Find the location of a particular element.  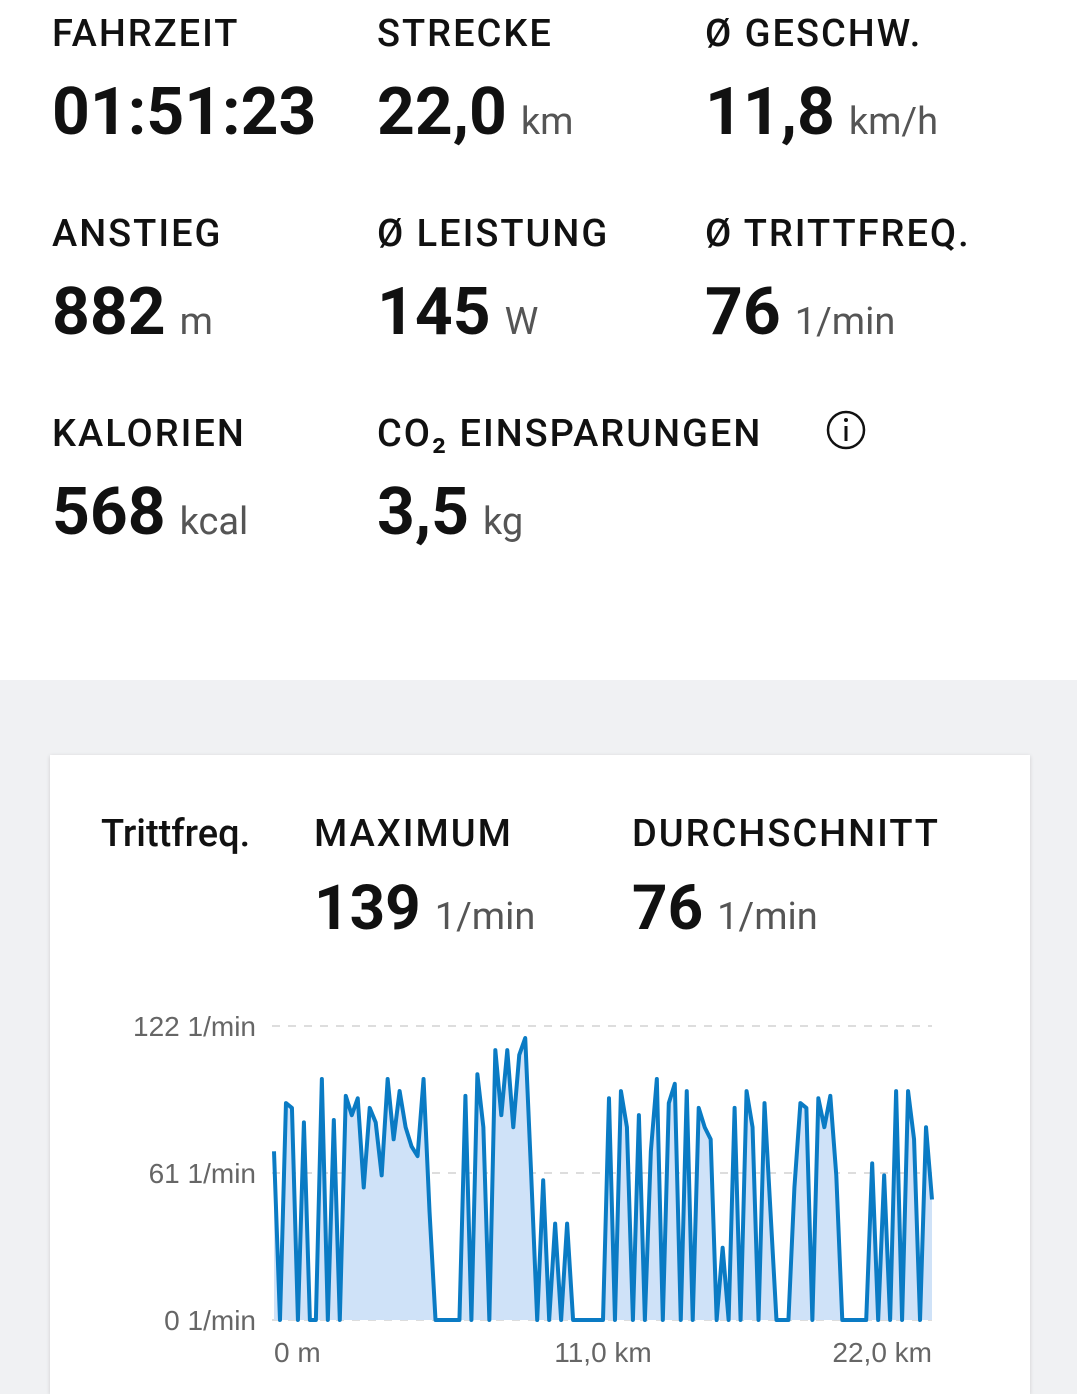

stat-value: 76 1/min is located at coordinates (800, 312).